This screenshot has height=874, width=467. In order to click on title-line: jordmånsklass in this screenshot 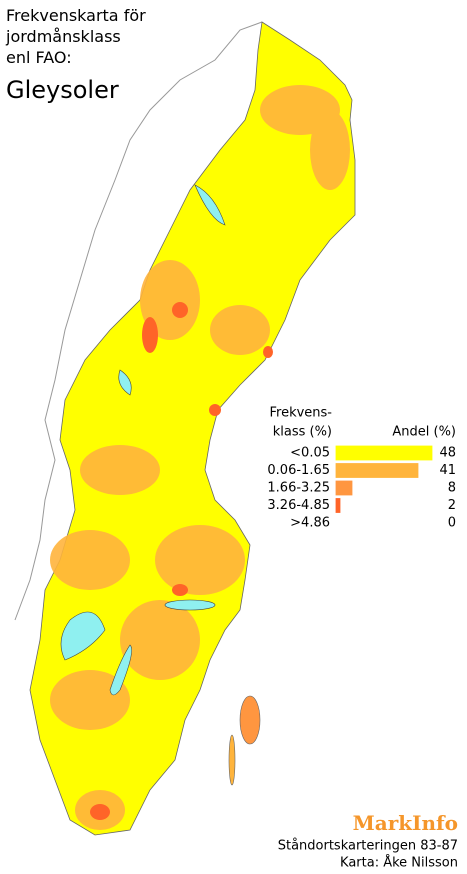, I will do `click(63, 36)`.